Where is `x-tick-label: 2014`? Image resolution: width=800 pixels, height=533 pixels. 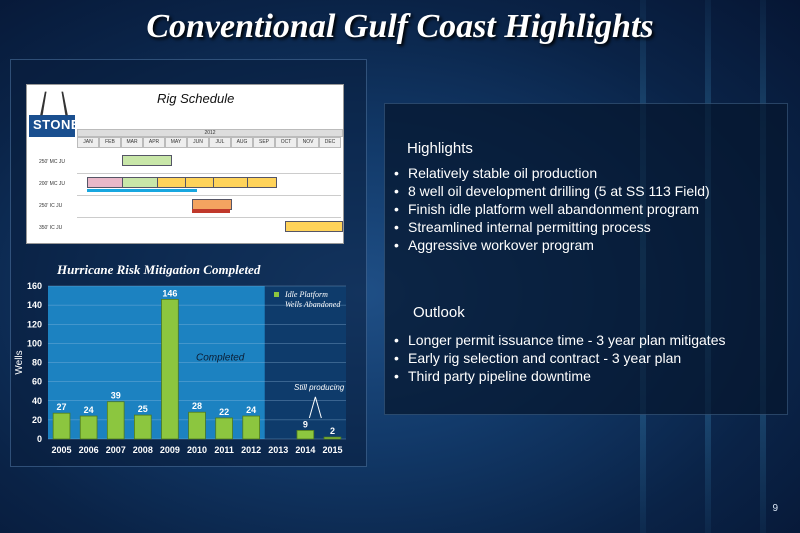 x-tick-label: 2014 is located at coordinates (305, 450).